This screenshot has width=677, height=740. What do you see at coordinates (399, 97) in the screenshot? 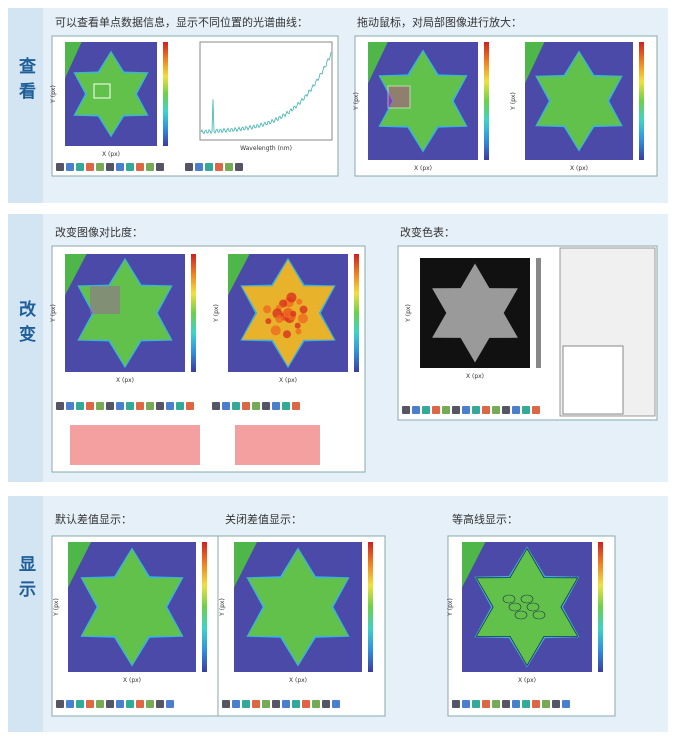
I see `zoom-box` at bounding box center [399, 97].